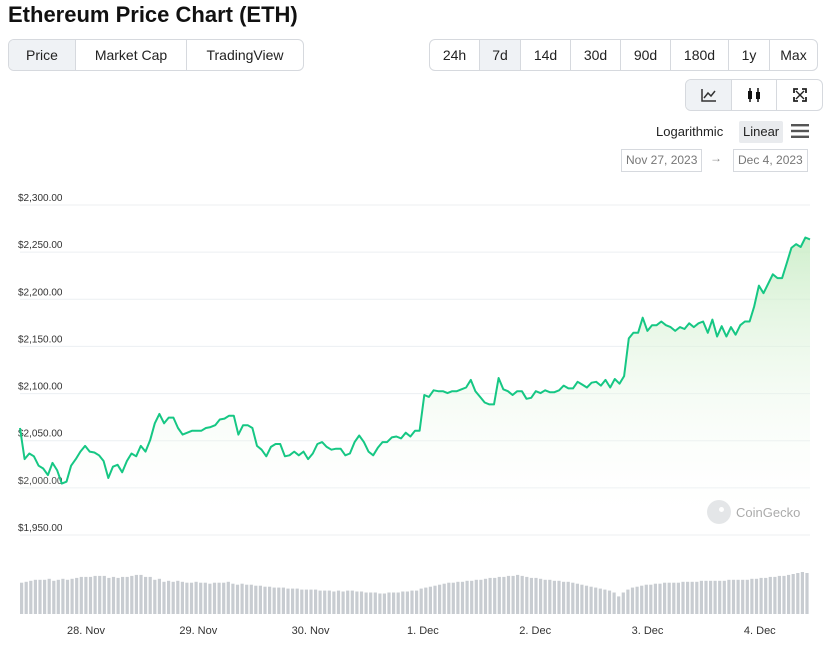 The width and height of the screenshot is (824, 646). Describe the element at coordinates (646, 55) in the screenshot. I see `range-90d: 90d` at that location.